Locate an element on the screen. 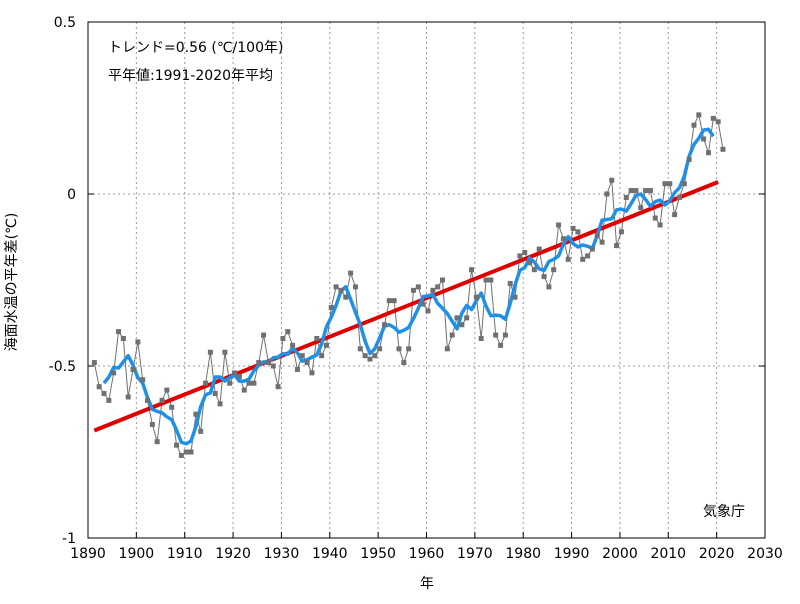 The height and width of the screenshot is (604, 800). x-tick-label: 2020 is located at coordinates (717, 554).